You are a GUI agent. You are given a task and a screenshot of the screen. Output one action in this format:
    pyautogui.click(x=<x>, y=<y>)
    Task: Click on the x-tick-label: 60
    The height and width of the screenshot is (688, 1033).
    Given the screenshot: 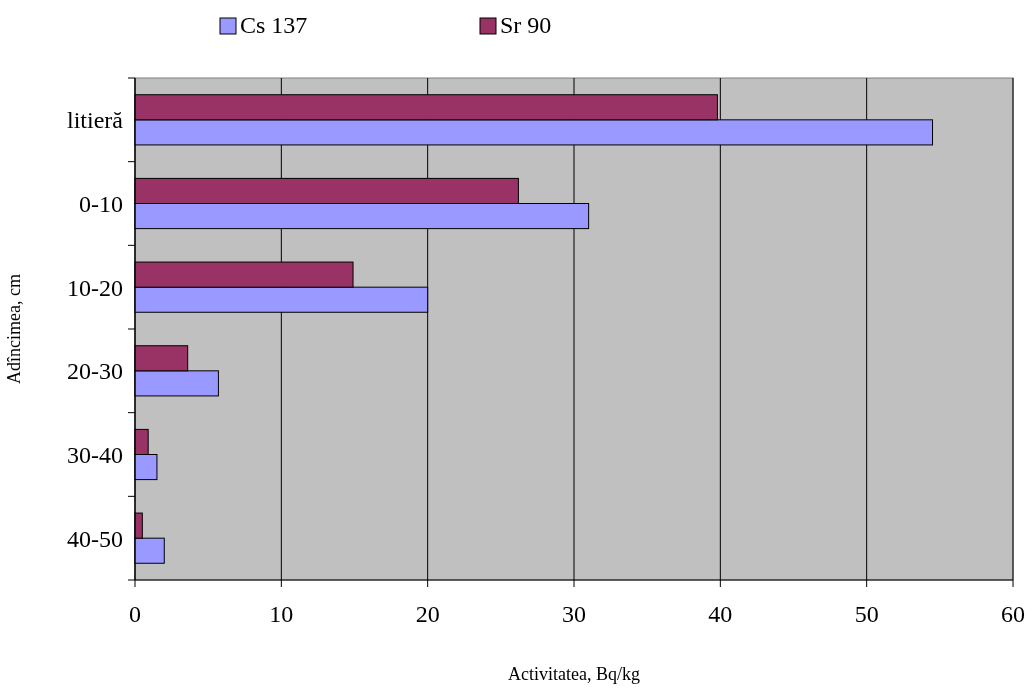 What is the action you would take?
    pyautogui.click(x=1013, y=614)
    